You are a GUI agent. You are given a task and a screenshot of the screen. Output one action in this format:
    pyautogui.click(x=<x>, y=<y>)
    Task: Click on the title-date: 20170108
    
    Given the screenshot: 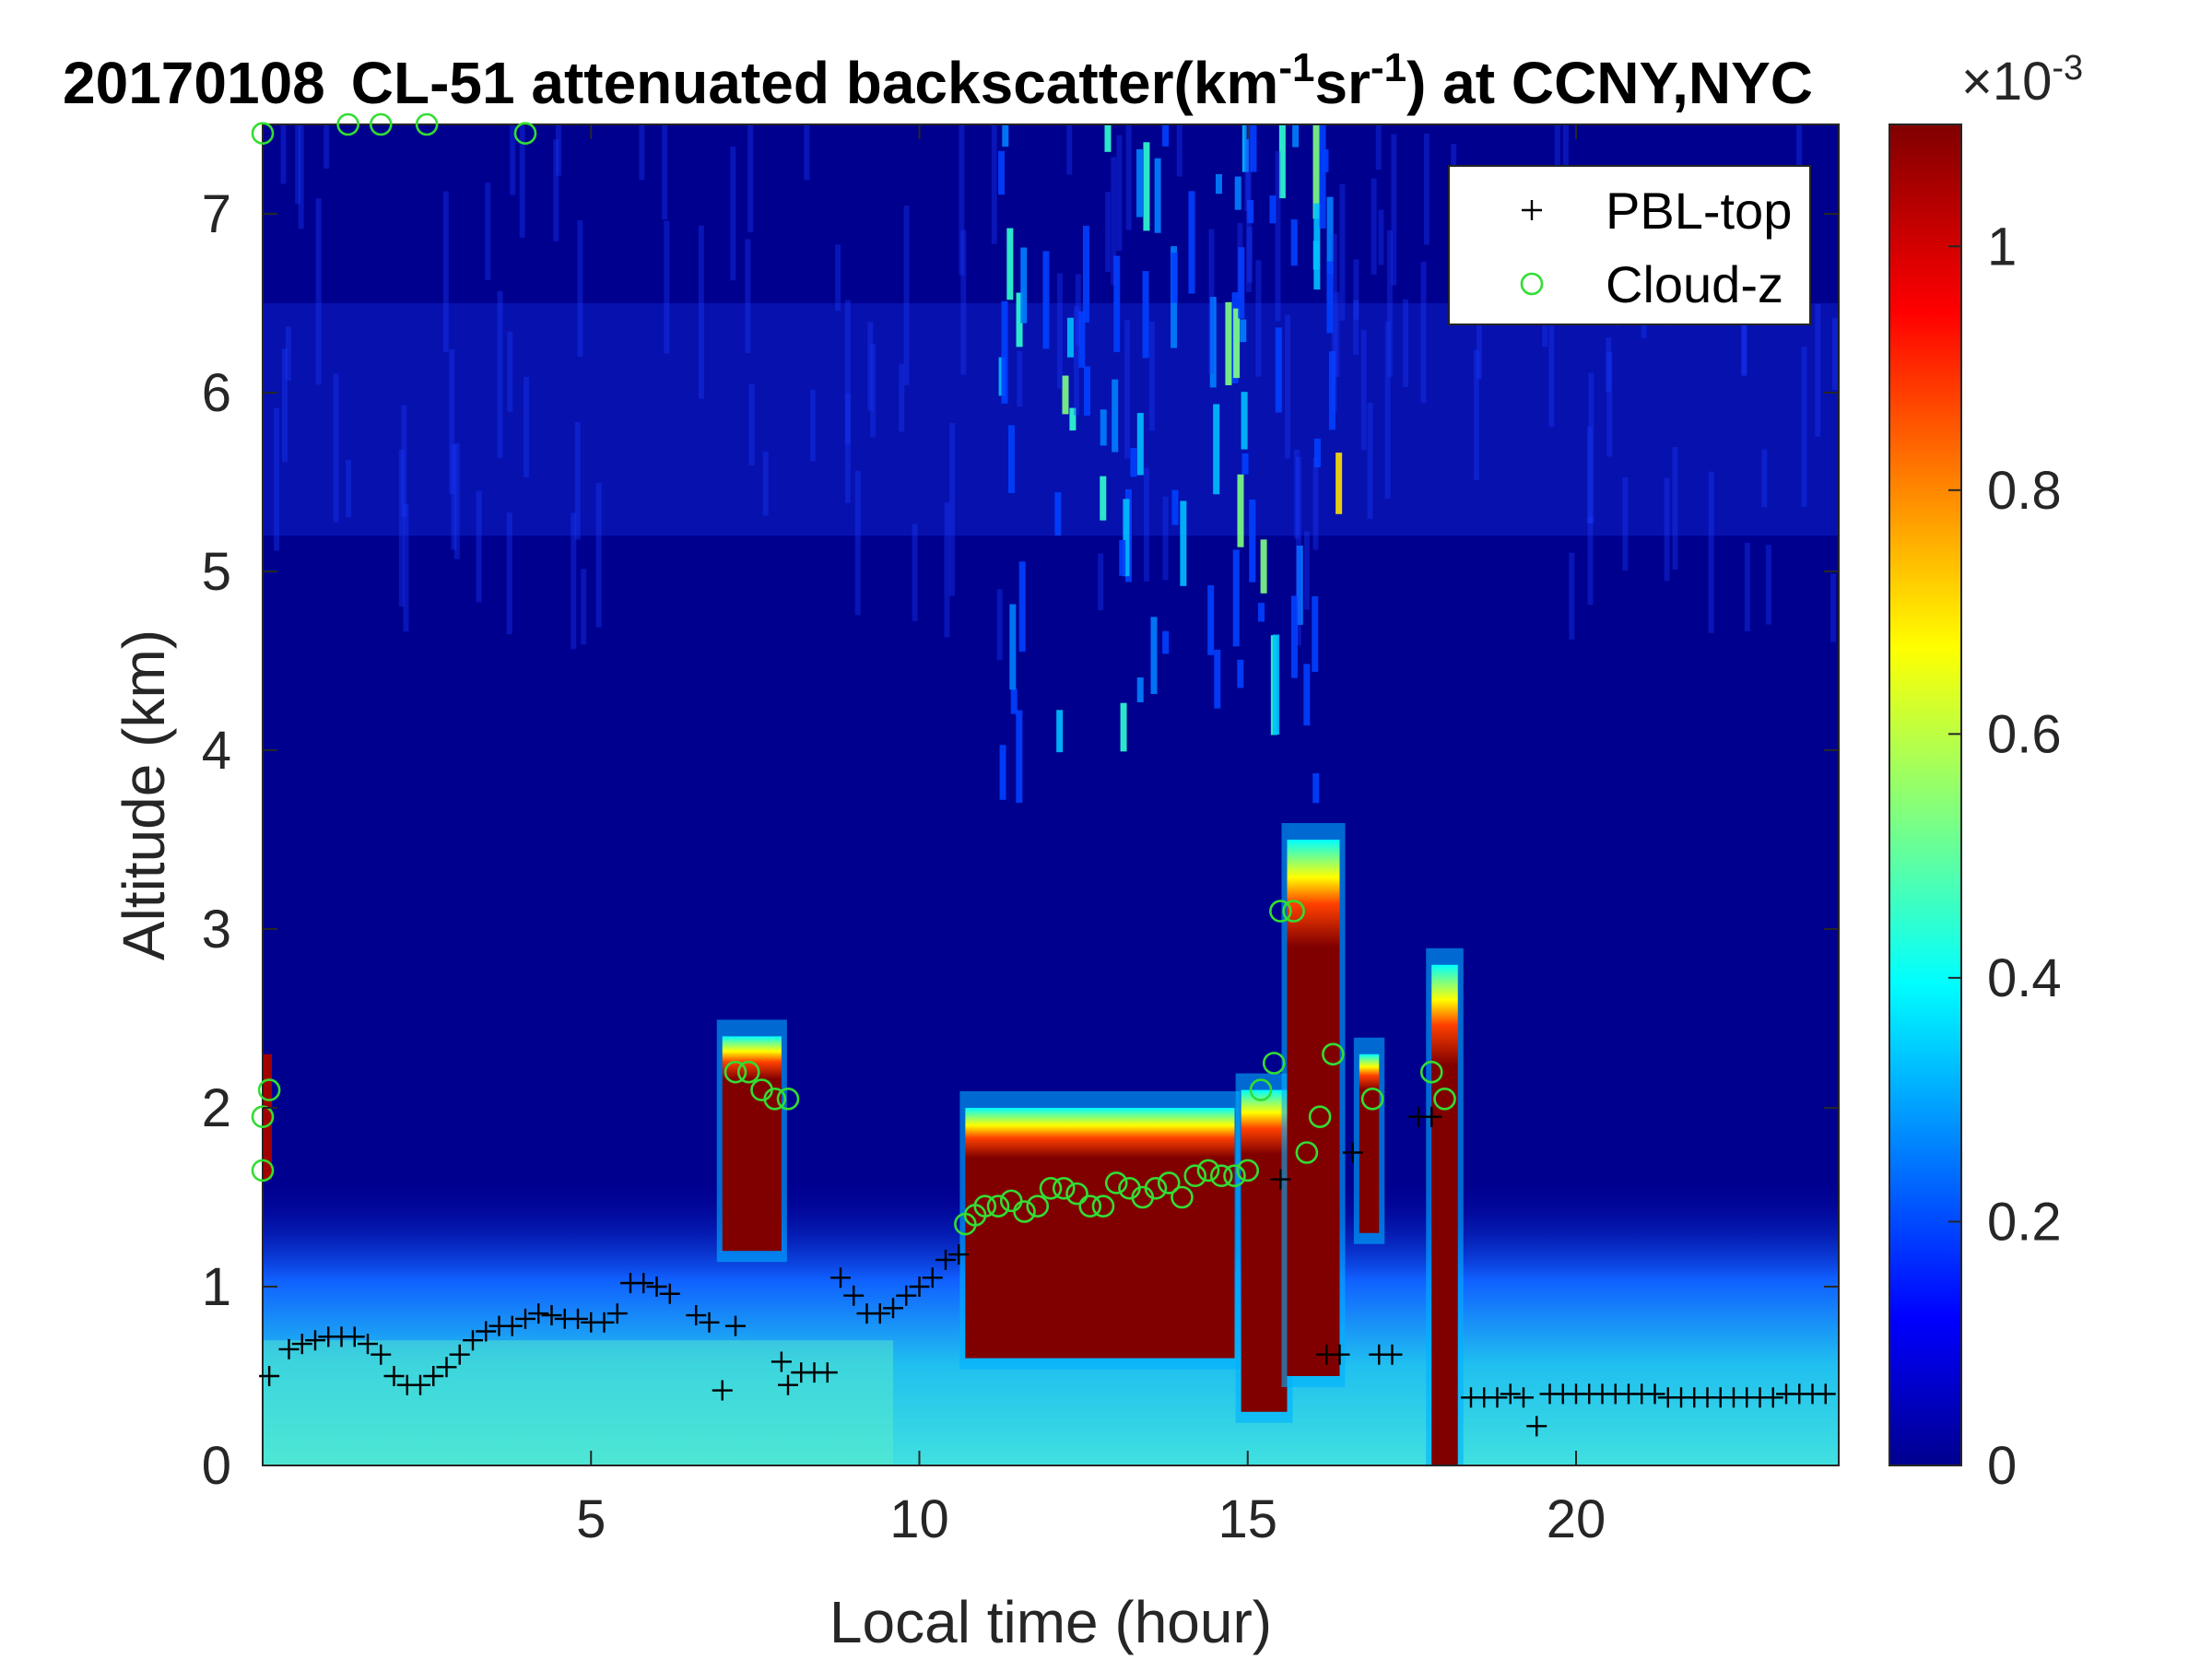 What is the action you would take?
    pyautogui.click(x=194, y=83)
    